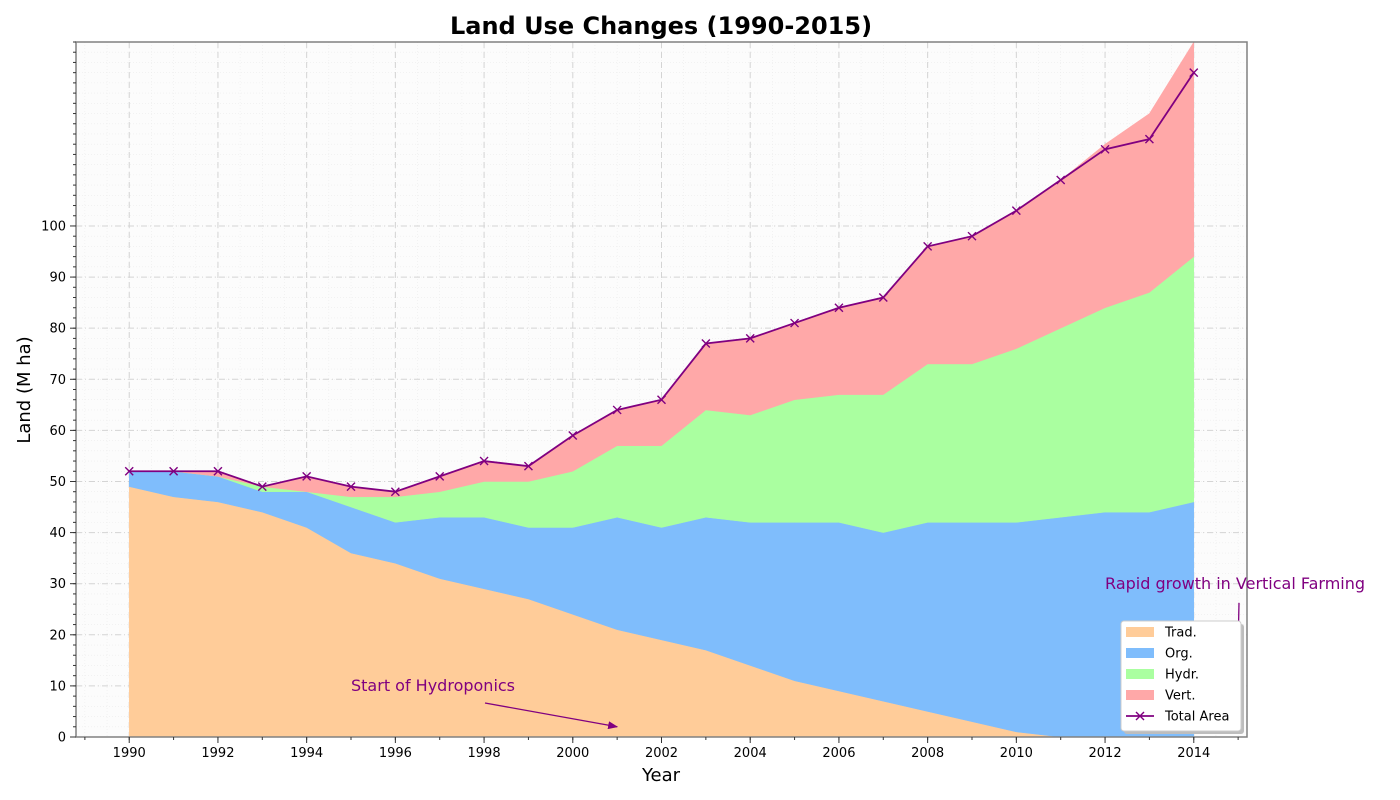  I want to click on y-tick-label: 80, so click(57, 329).